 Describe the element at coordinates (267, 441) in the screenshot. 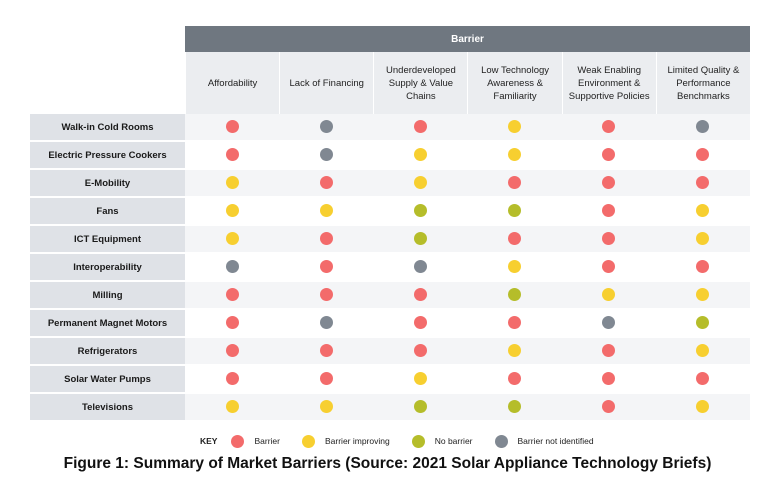

I see `legend-label: Barrier` at that location.